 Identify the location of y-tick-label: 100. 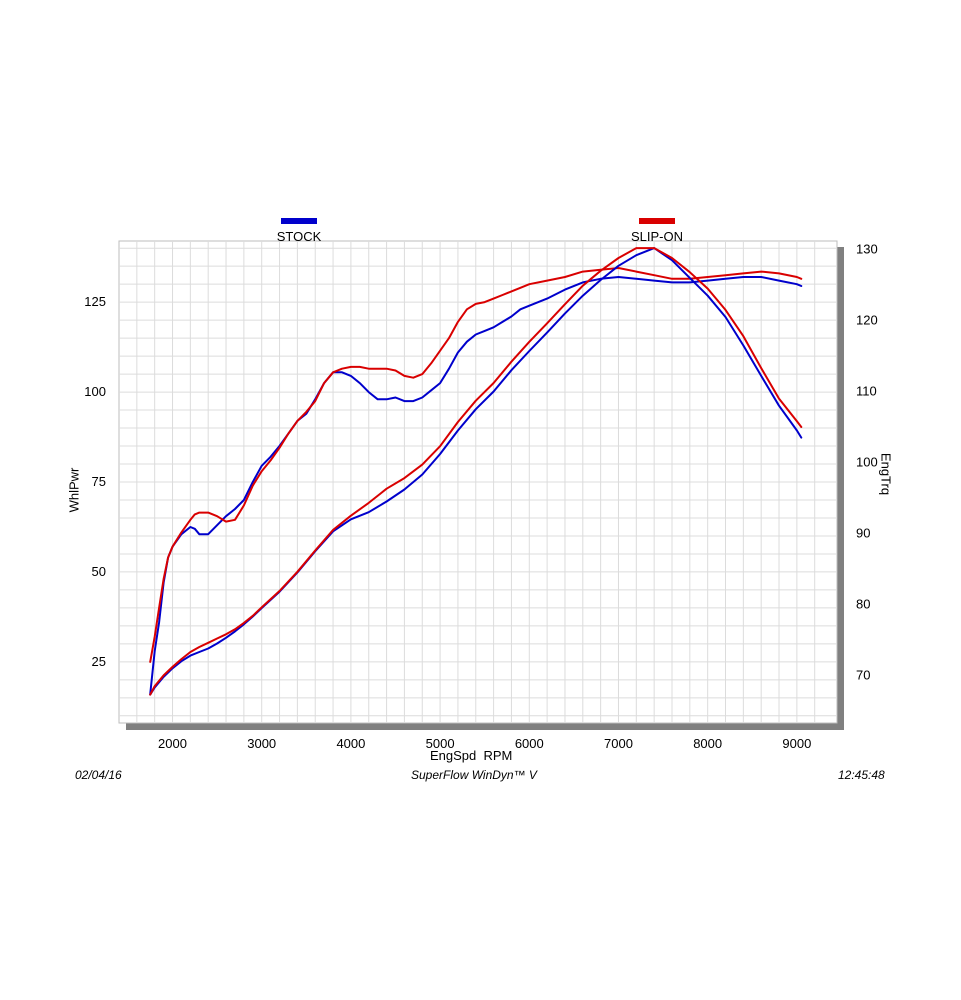
(95, 391).